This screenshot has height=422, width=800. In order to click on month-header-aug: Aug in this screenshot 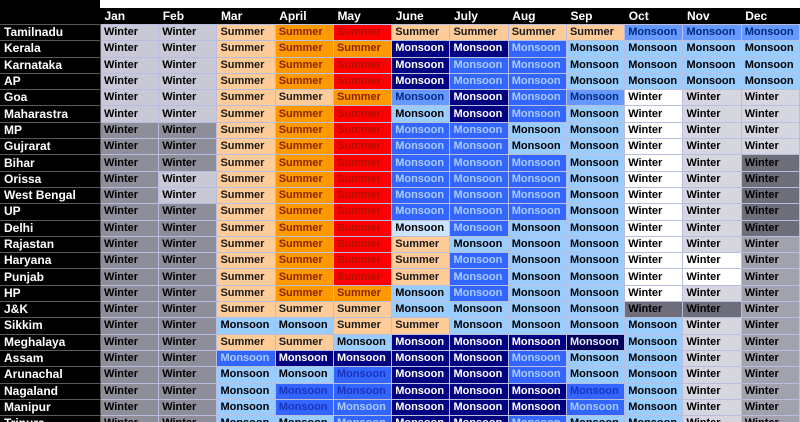, I will do `click(537, 12)`.